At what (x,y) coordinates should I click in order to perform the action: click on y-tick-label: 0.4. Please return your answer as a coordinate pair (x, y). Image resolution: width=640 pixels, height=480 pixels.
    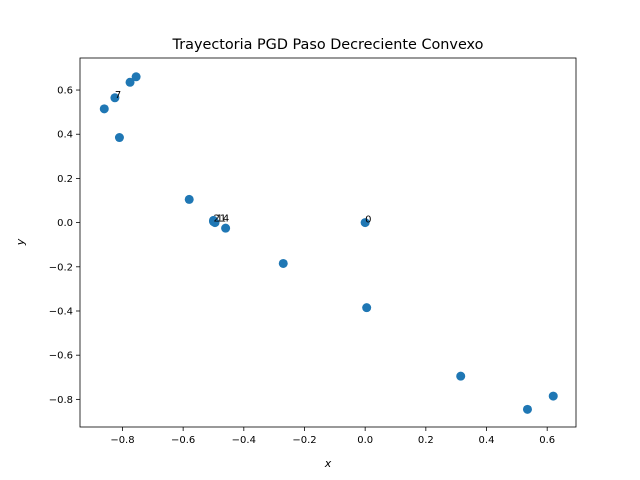
    Looking at the image, I should click on (65, 135).